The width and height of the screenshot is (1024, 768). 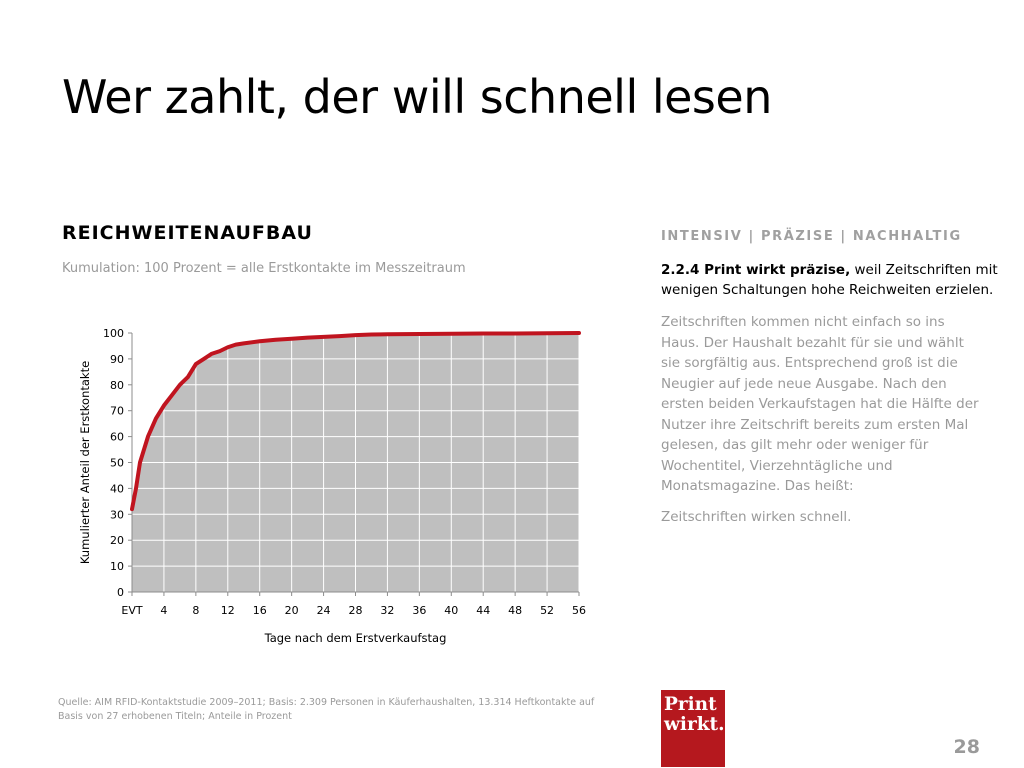 I want to click on x-tick-label: 12, so click(x=228, y=610).